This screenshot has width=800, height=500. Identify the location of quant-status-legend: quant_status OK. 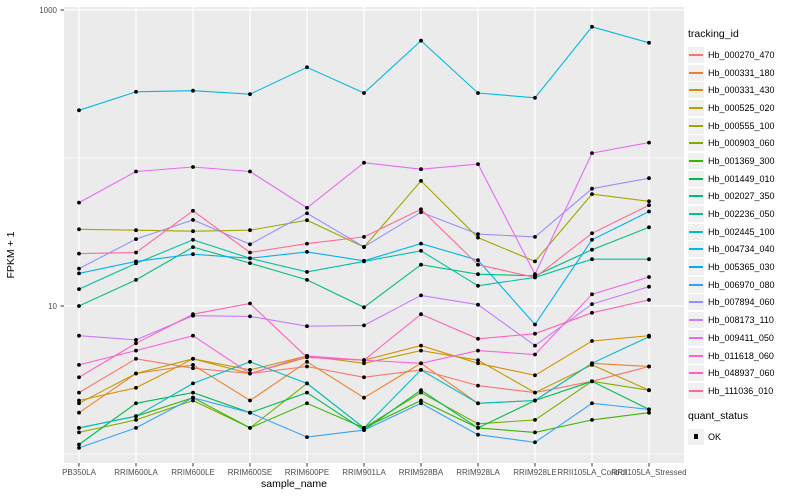
(743, 428).